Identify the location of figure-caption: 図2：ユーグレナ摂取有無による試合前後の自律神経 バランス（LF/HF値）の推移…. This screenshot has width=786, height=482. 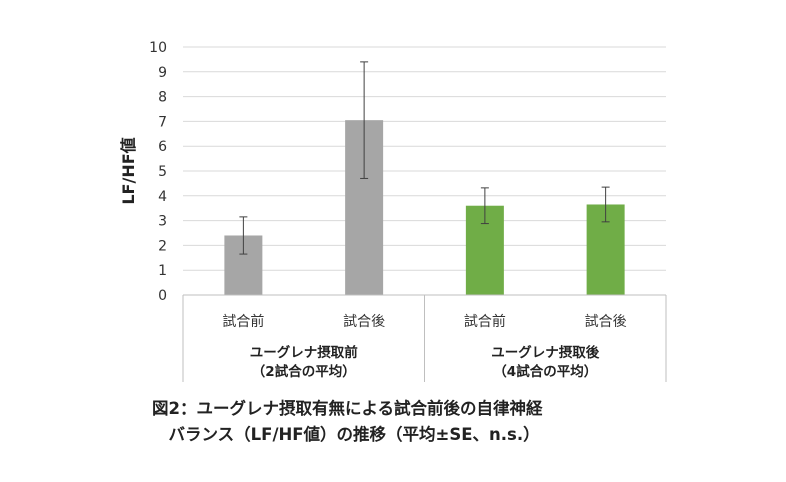
(347, 422).